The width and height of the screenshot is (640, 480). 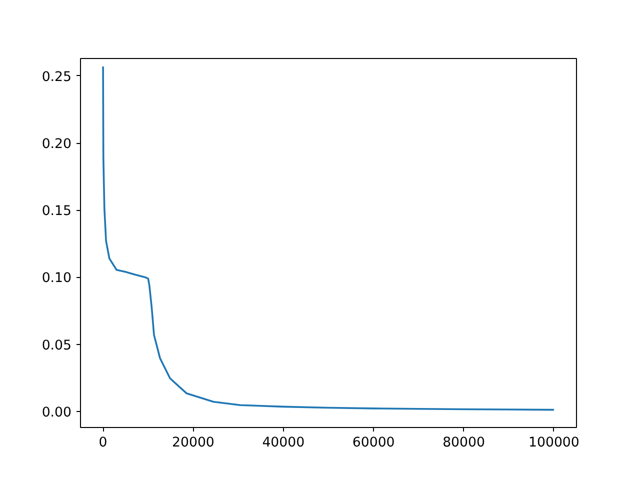 What do you see at coordinates (57, 278) in the screenshot?
I see `y-tick-label: 0.10` at bounding box center [57, 278].